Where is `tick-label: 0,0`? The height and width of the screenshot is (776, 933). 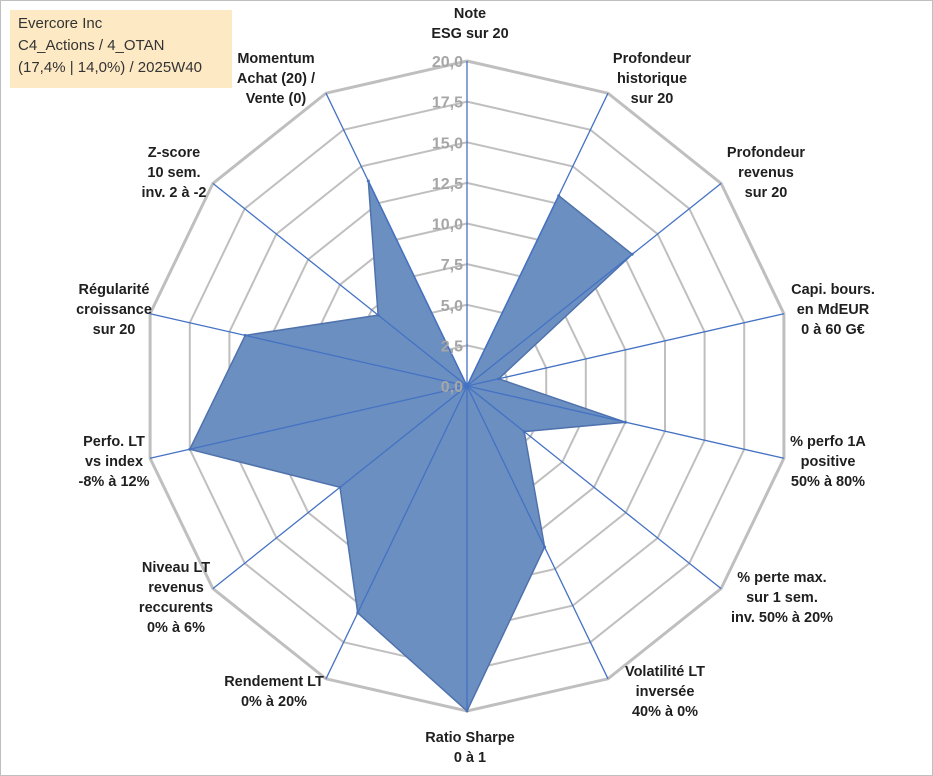
tick-label: 0,0 is located at coordinates (452, 387).